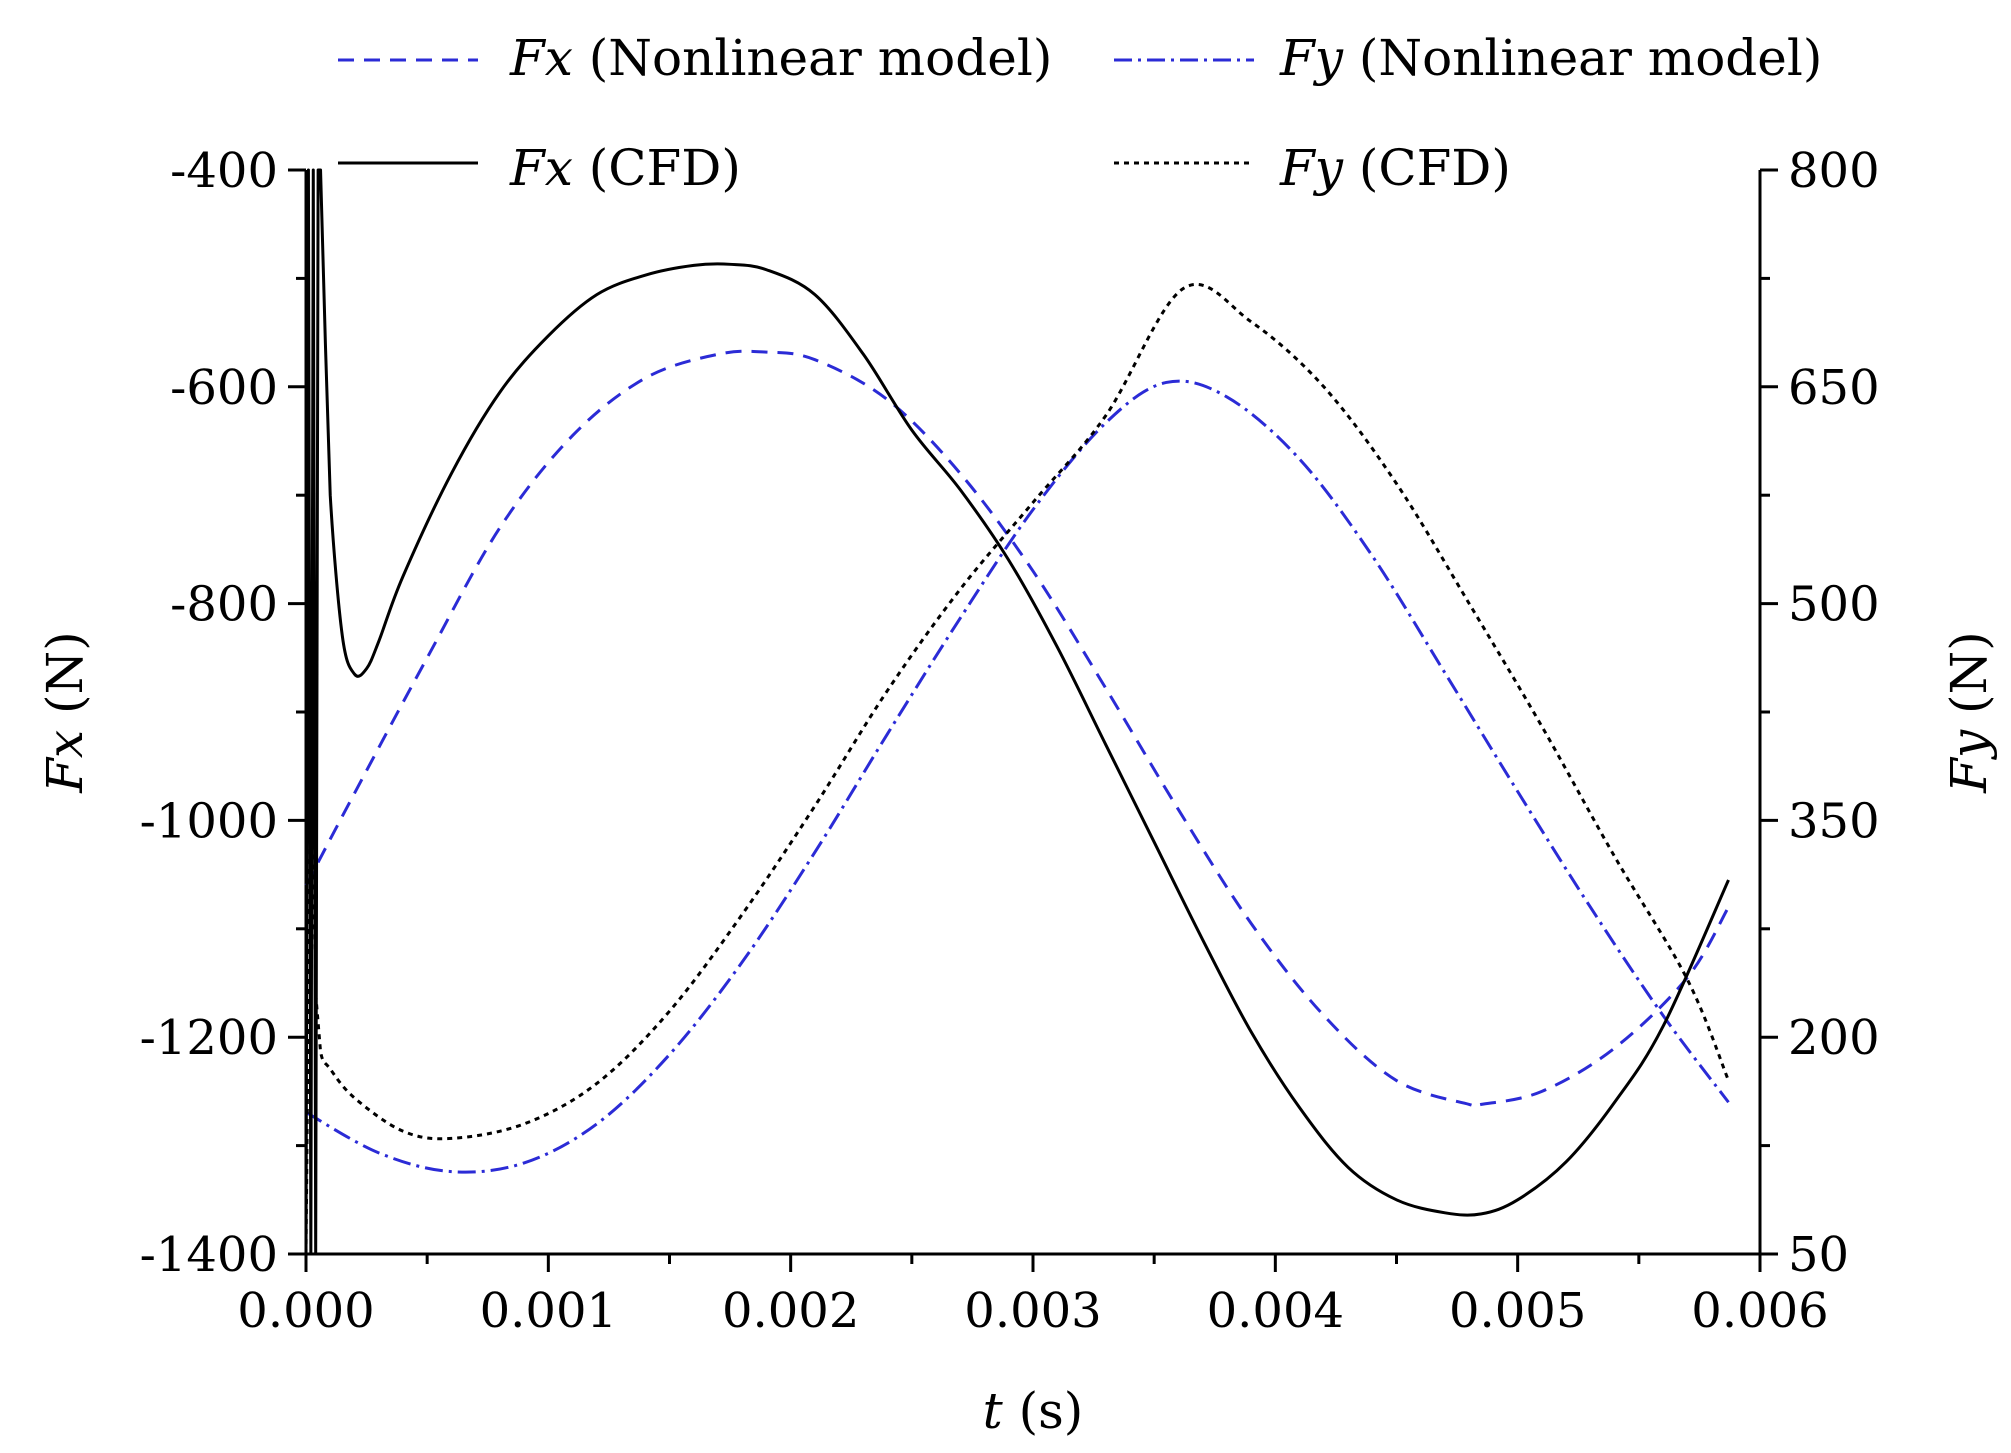 The height and width of the screenshot is (1453, 2011). I want to click on legend-var-fx-cfd: Fx, so click(541, 168).